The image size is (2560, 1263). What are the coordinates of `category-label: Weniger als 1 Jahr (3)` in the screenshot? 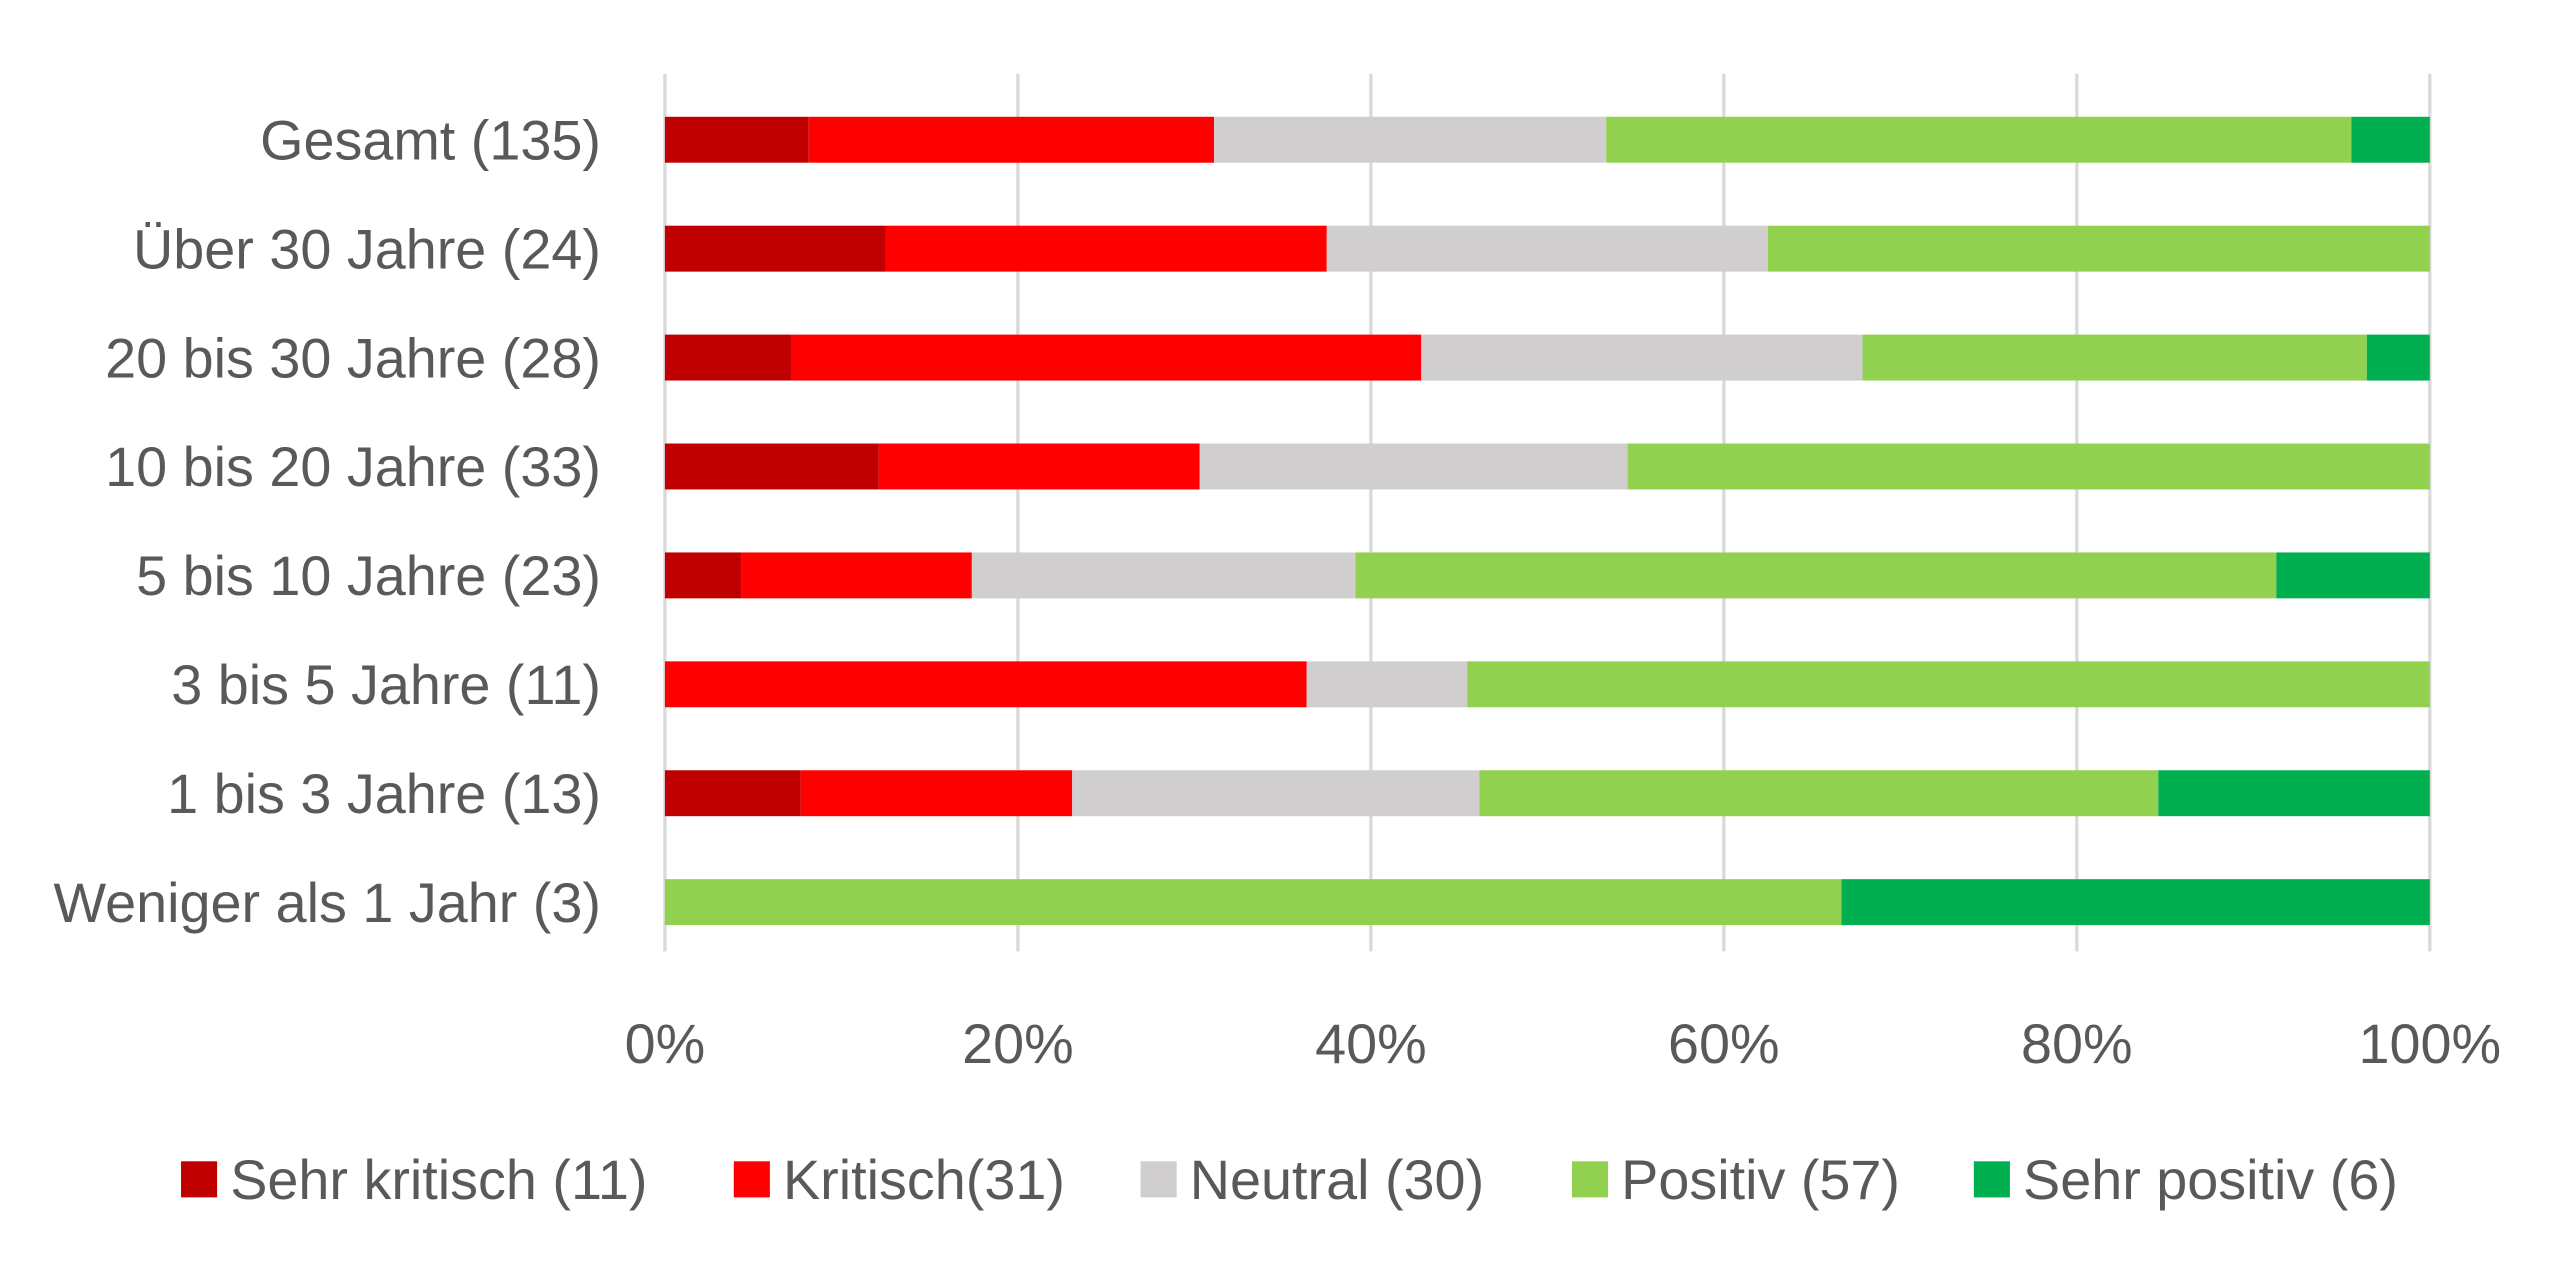 It's located at (327, 903).